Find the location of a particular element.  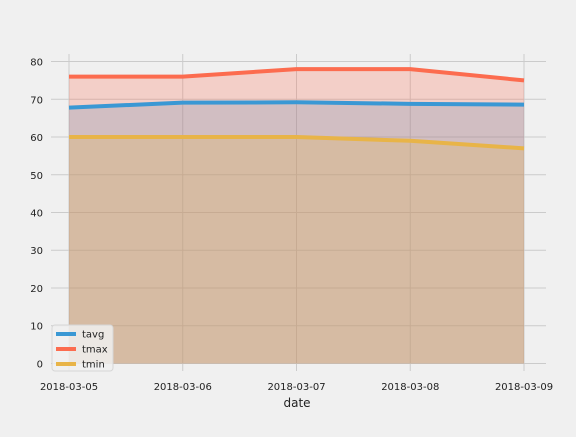

y-tick-label: 30 is located at coordinates (36, 251).